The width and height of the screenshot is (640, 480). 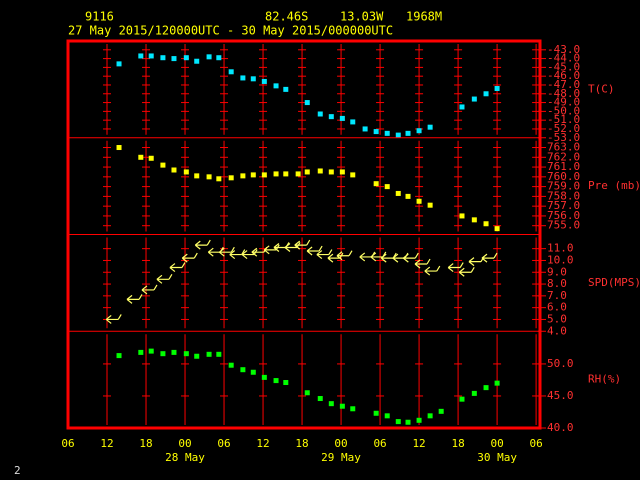 What do you see at coordinates (557, 295) in the screenshot?
I see `y-tick-label: 7.0` at bounding box center [557, 295].